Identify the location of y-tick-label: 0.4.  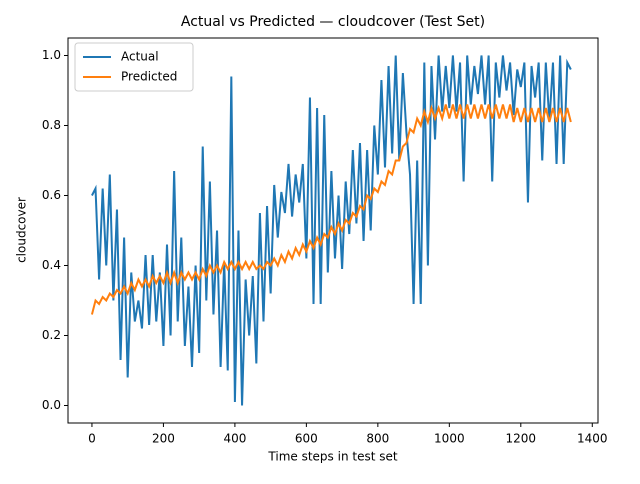
(51, 265).